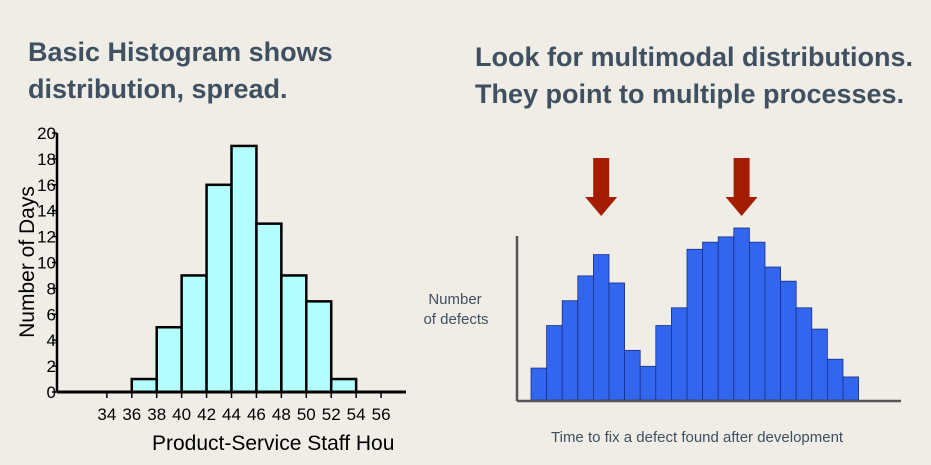  Describe the element at coordinates (27, 262) in the screenshot. I see `histogram-y-axis-title: Number of Days` at that location.